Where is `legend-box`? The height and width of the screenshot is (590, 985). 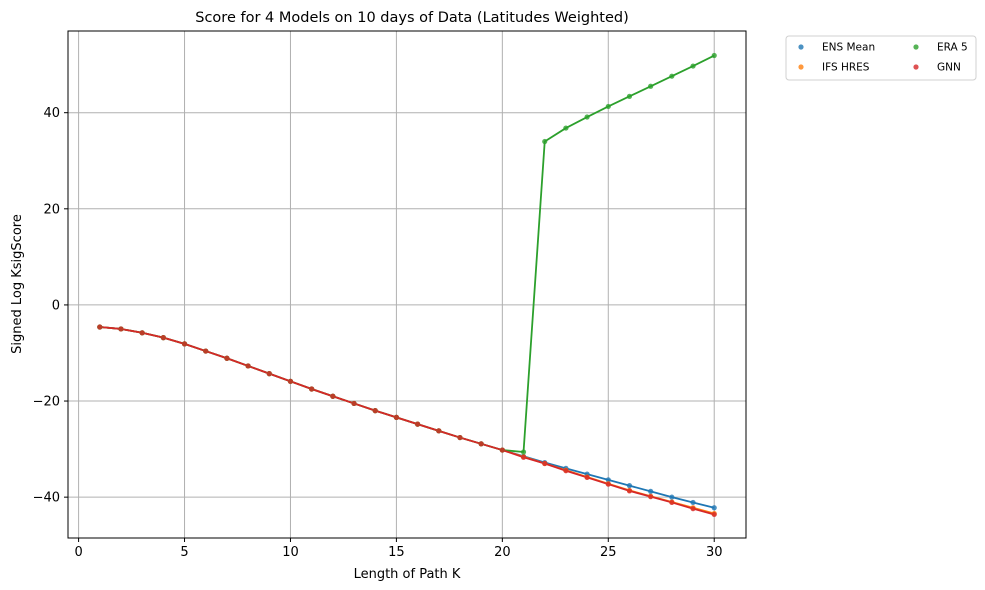
legend-box is located at coordinates (881, 58).